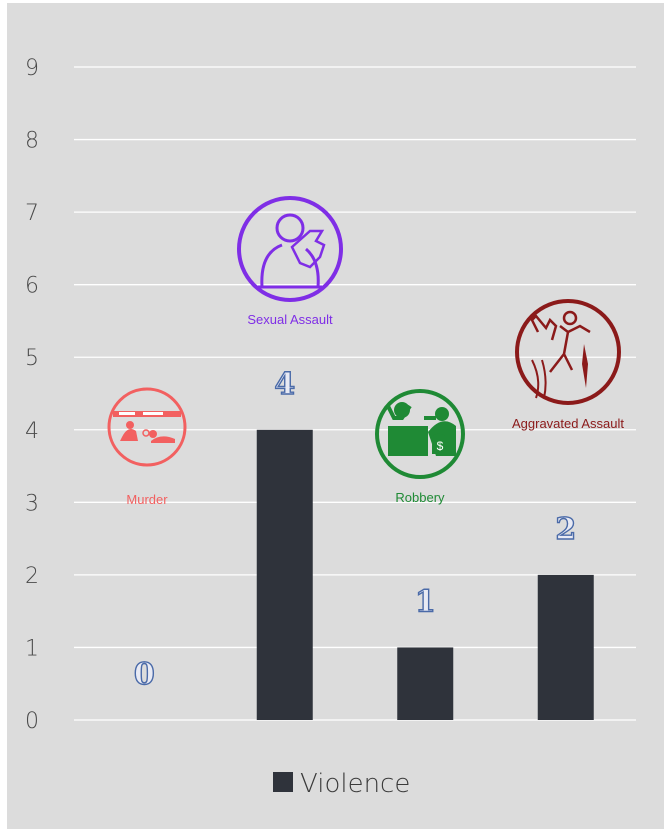 The height and width of the screenshot is (832, 671). I want to click on bar-sexual-assault, so click(284, 574).